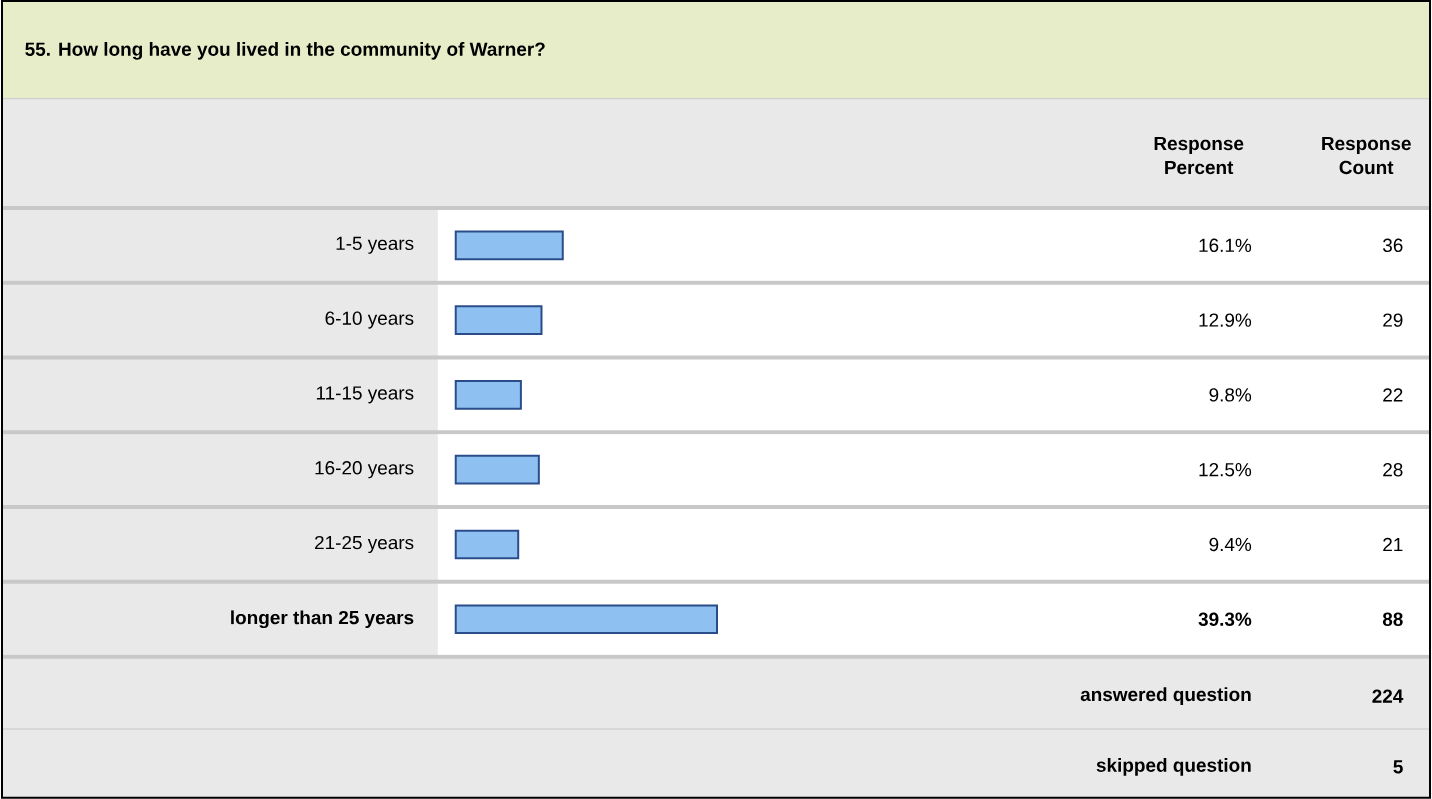 The width and height of the screenshot is (1432, 799). Describe the element at coordinates (1230, 544) in the screenshot. I see `data-label: 9.4%` at that location.